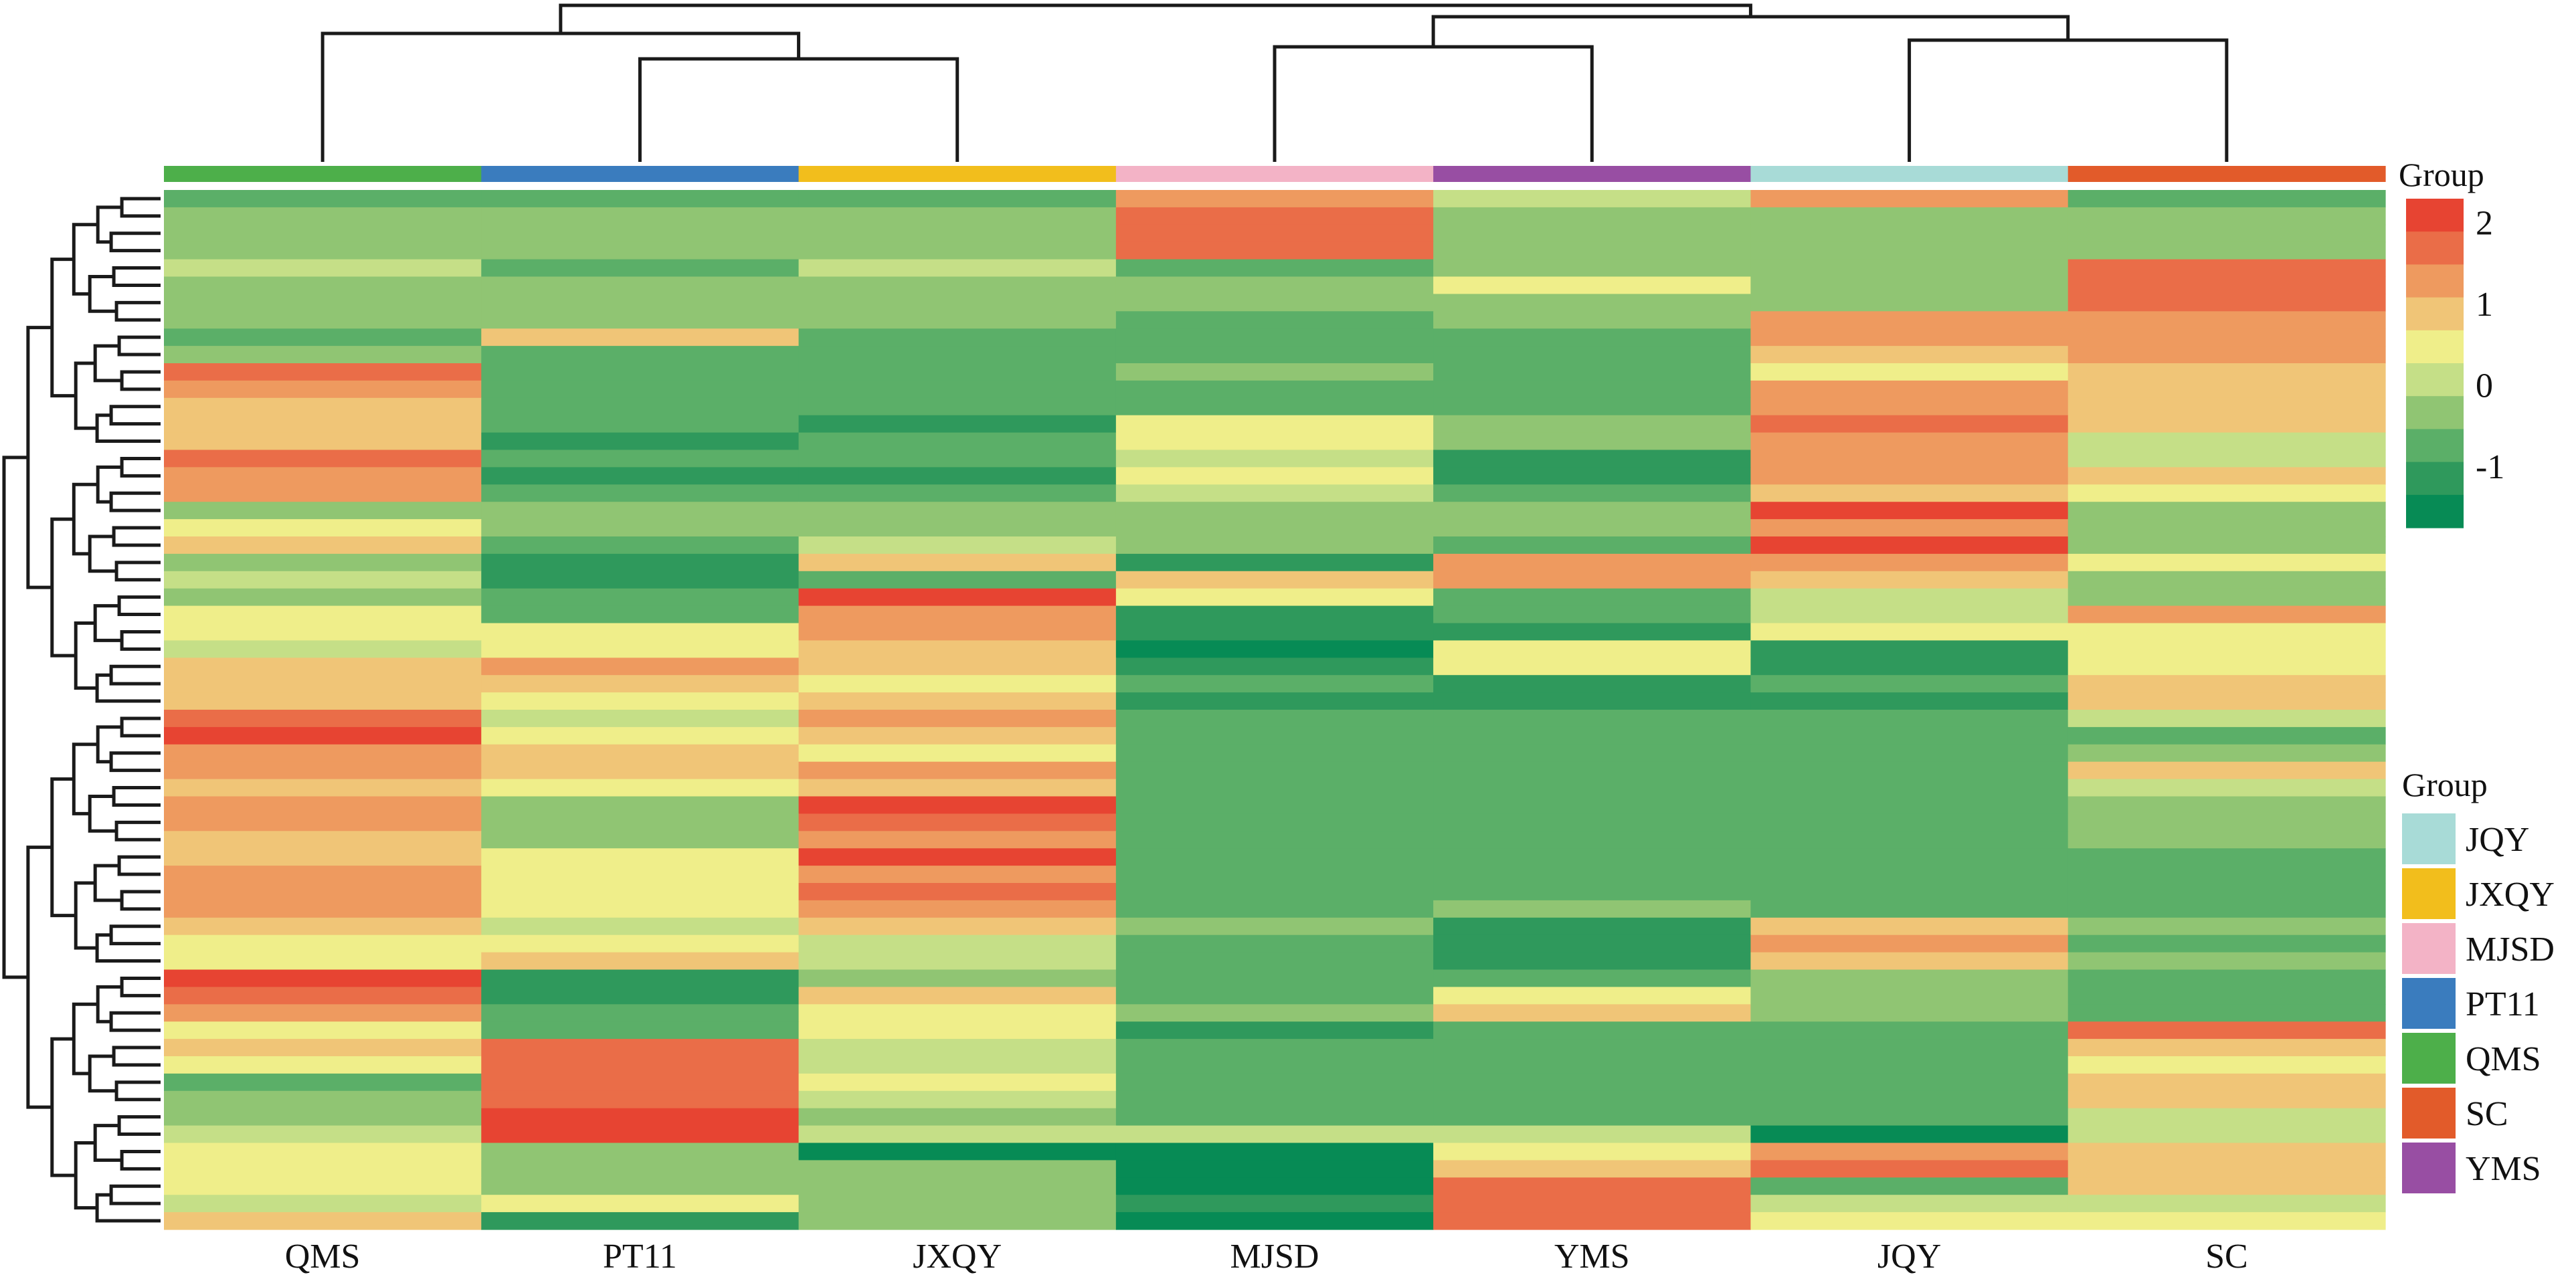  Describe the element at coordinates (2484, 223) in the screenshot. I see `color-scale-tick: 2` at that location.